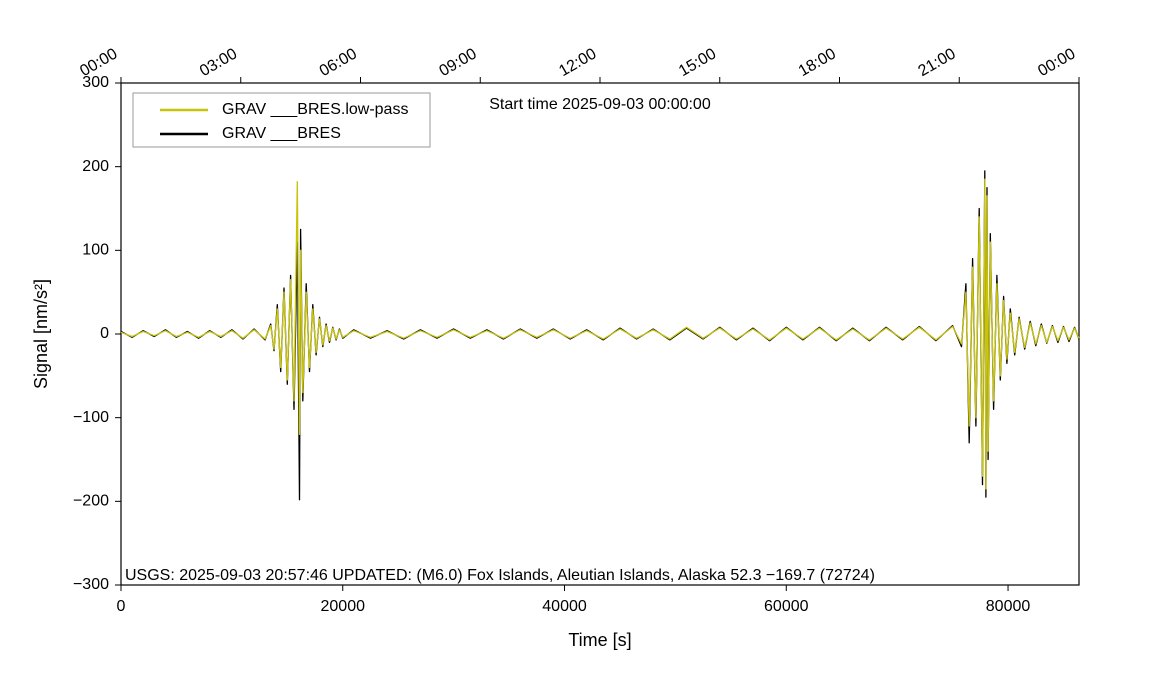 The width and height of the screenshot is (1151, 700). What do you see at coordinates (91, 417) in the screenshot?
I see `y-tick-label: −100` at bounding box center [91, 417].